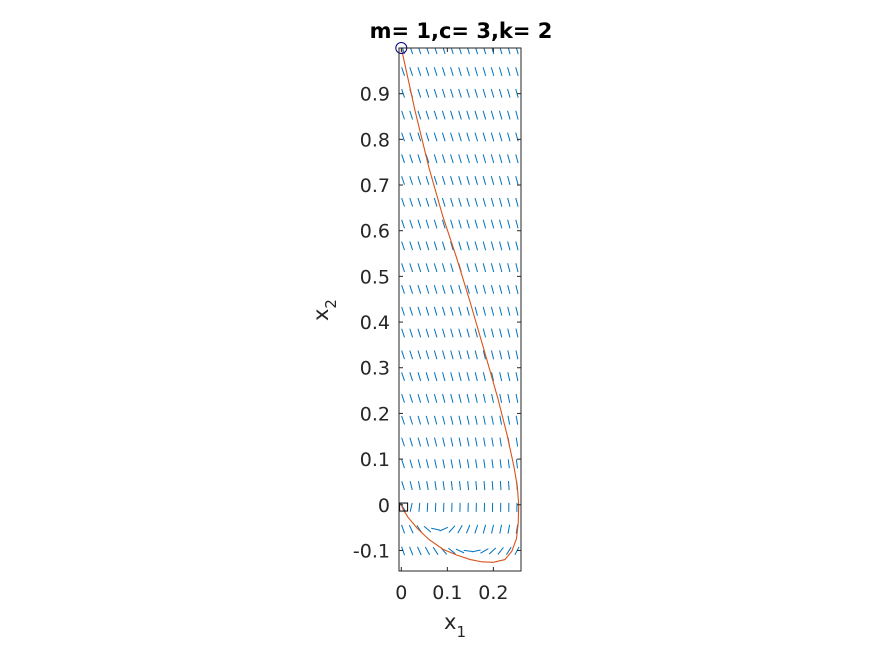 The height and width of the screenshot is (645, 890). What do you see at coordinates (375, 232) in the screenshot?
I see `y-tick-label: 0.6` at bounding box center [375, 232].